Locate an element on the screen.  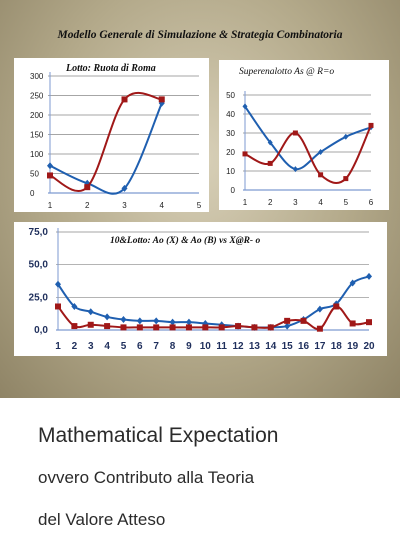
y-tick-label: 100 is located at coordinates (37, 154).